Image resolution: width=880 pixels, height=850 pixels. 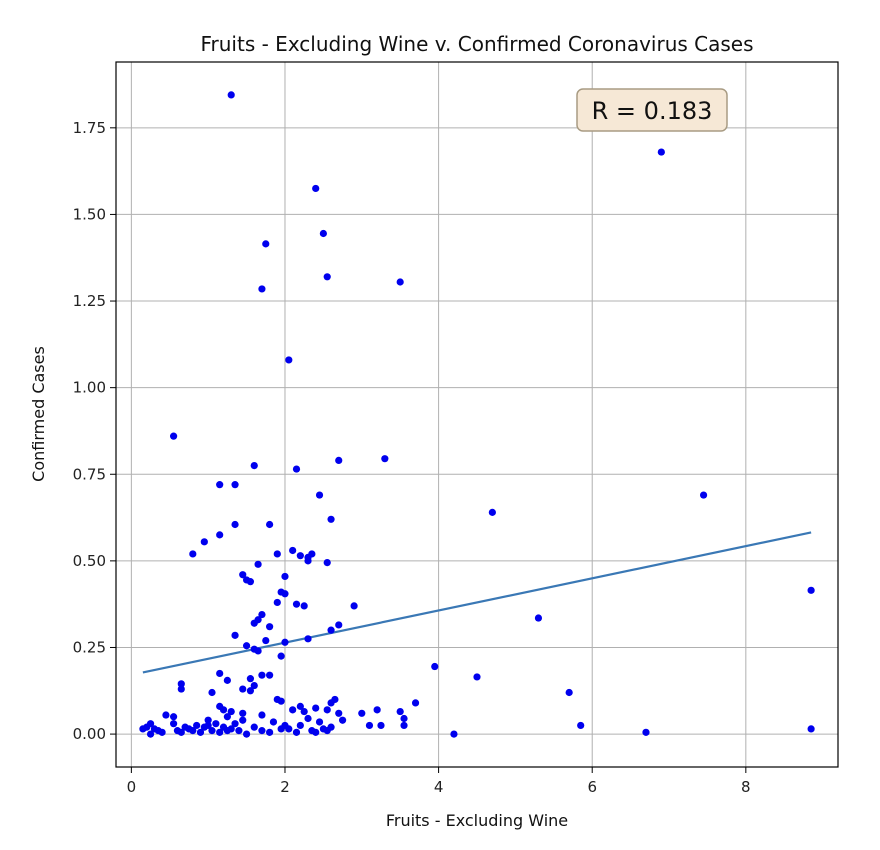 I want to click on trendline, so click(x=477, y=602).